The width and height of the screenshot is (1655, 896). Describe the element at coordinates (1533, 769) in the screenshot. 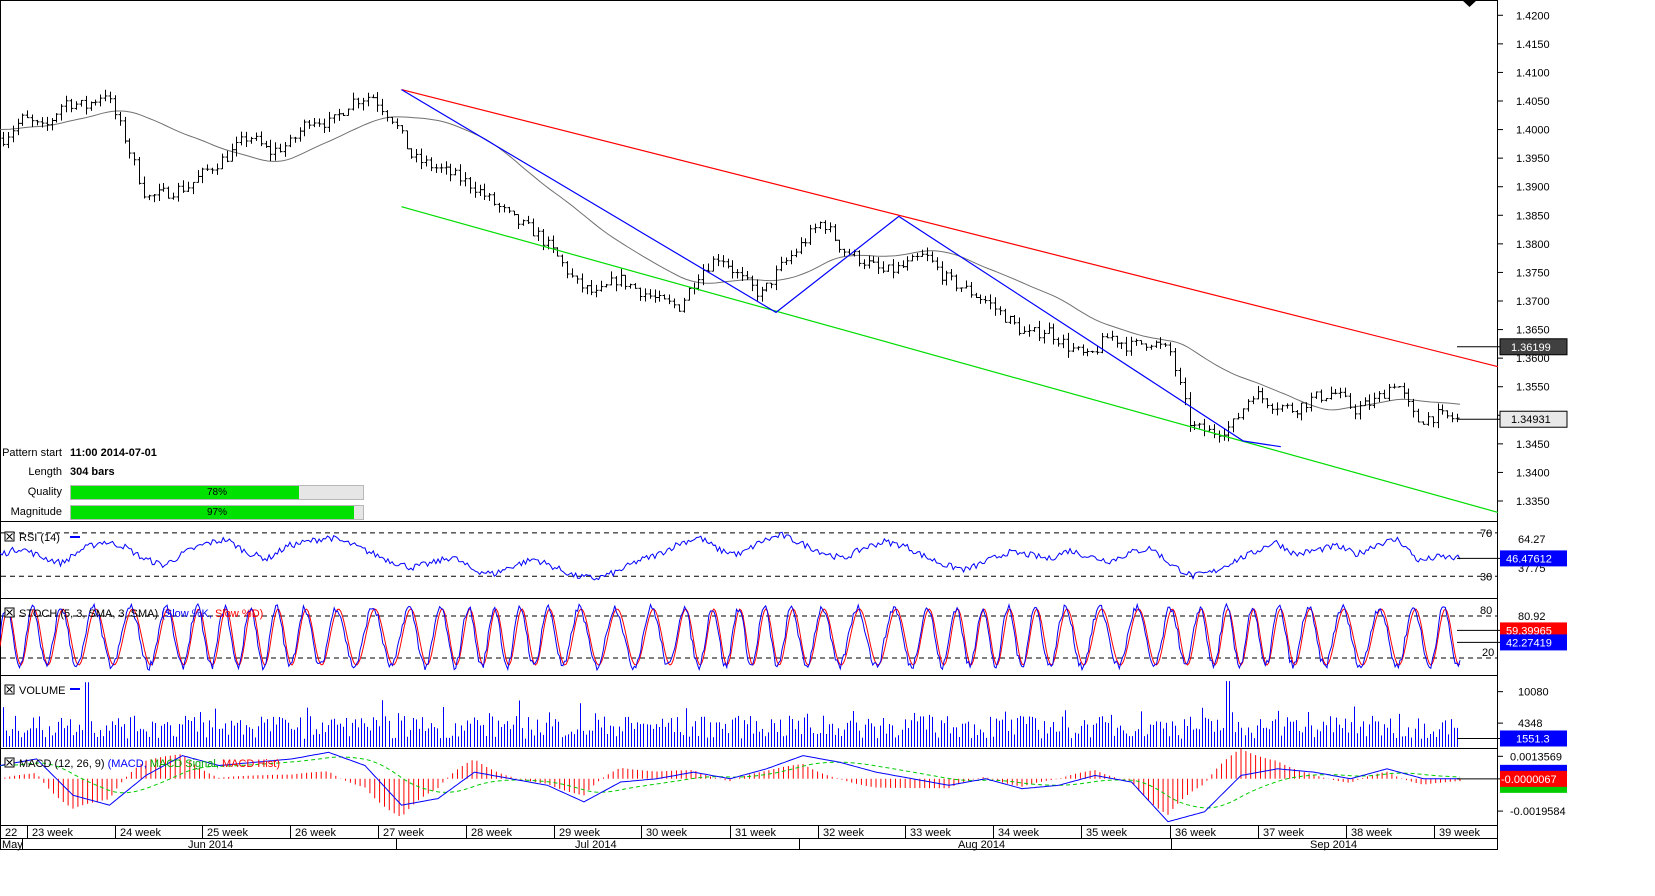

I see `macd-macd-box` at that location.